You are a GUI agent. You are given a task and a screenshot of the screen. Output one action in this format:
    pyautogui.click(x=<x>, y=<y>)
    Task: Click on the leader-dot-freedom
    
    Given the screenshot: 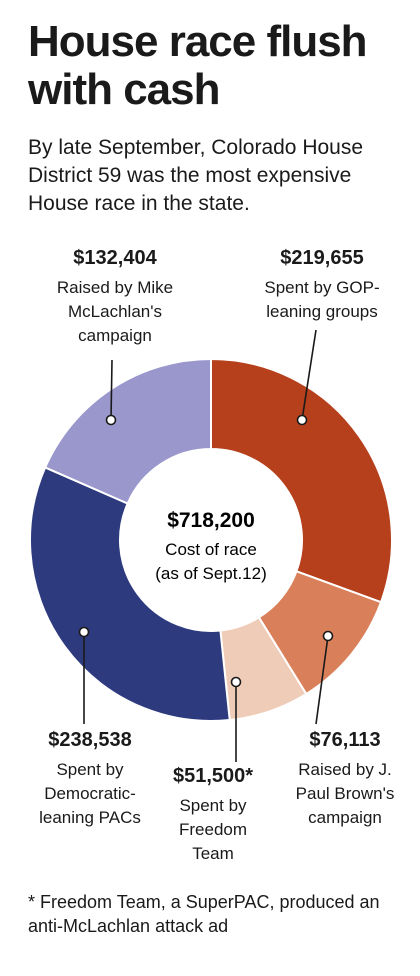 What is the action you would take?
    pyautogui.click(x=236, y=682)
    